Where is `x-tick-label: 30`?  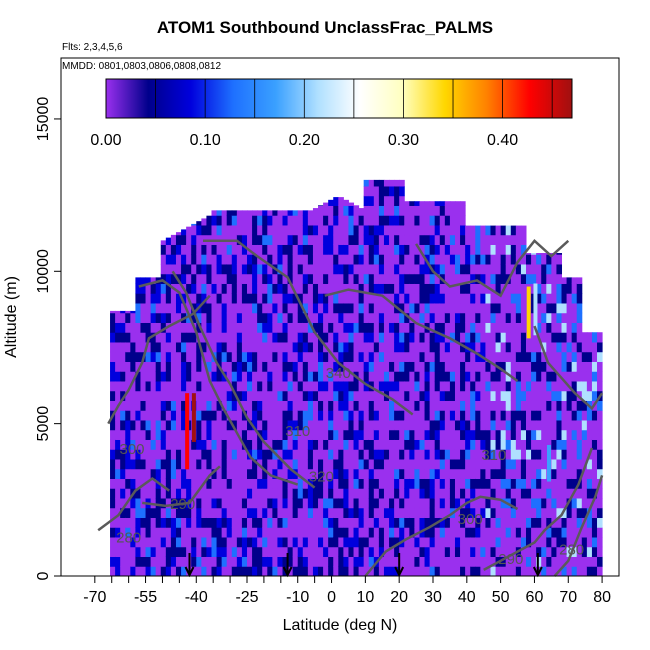 x-tick-label: 30 is located at coordinates (433, 597).